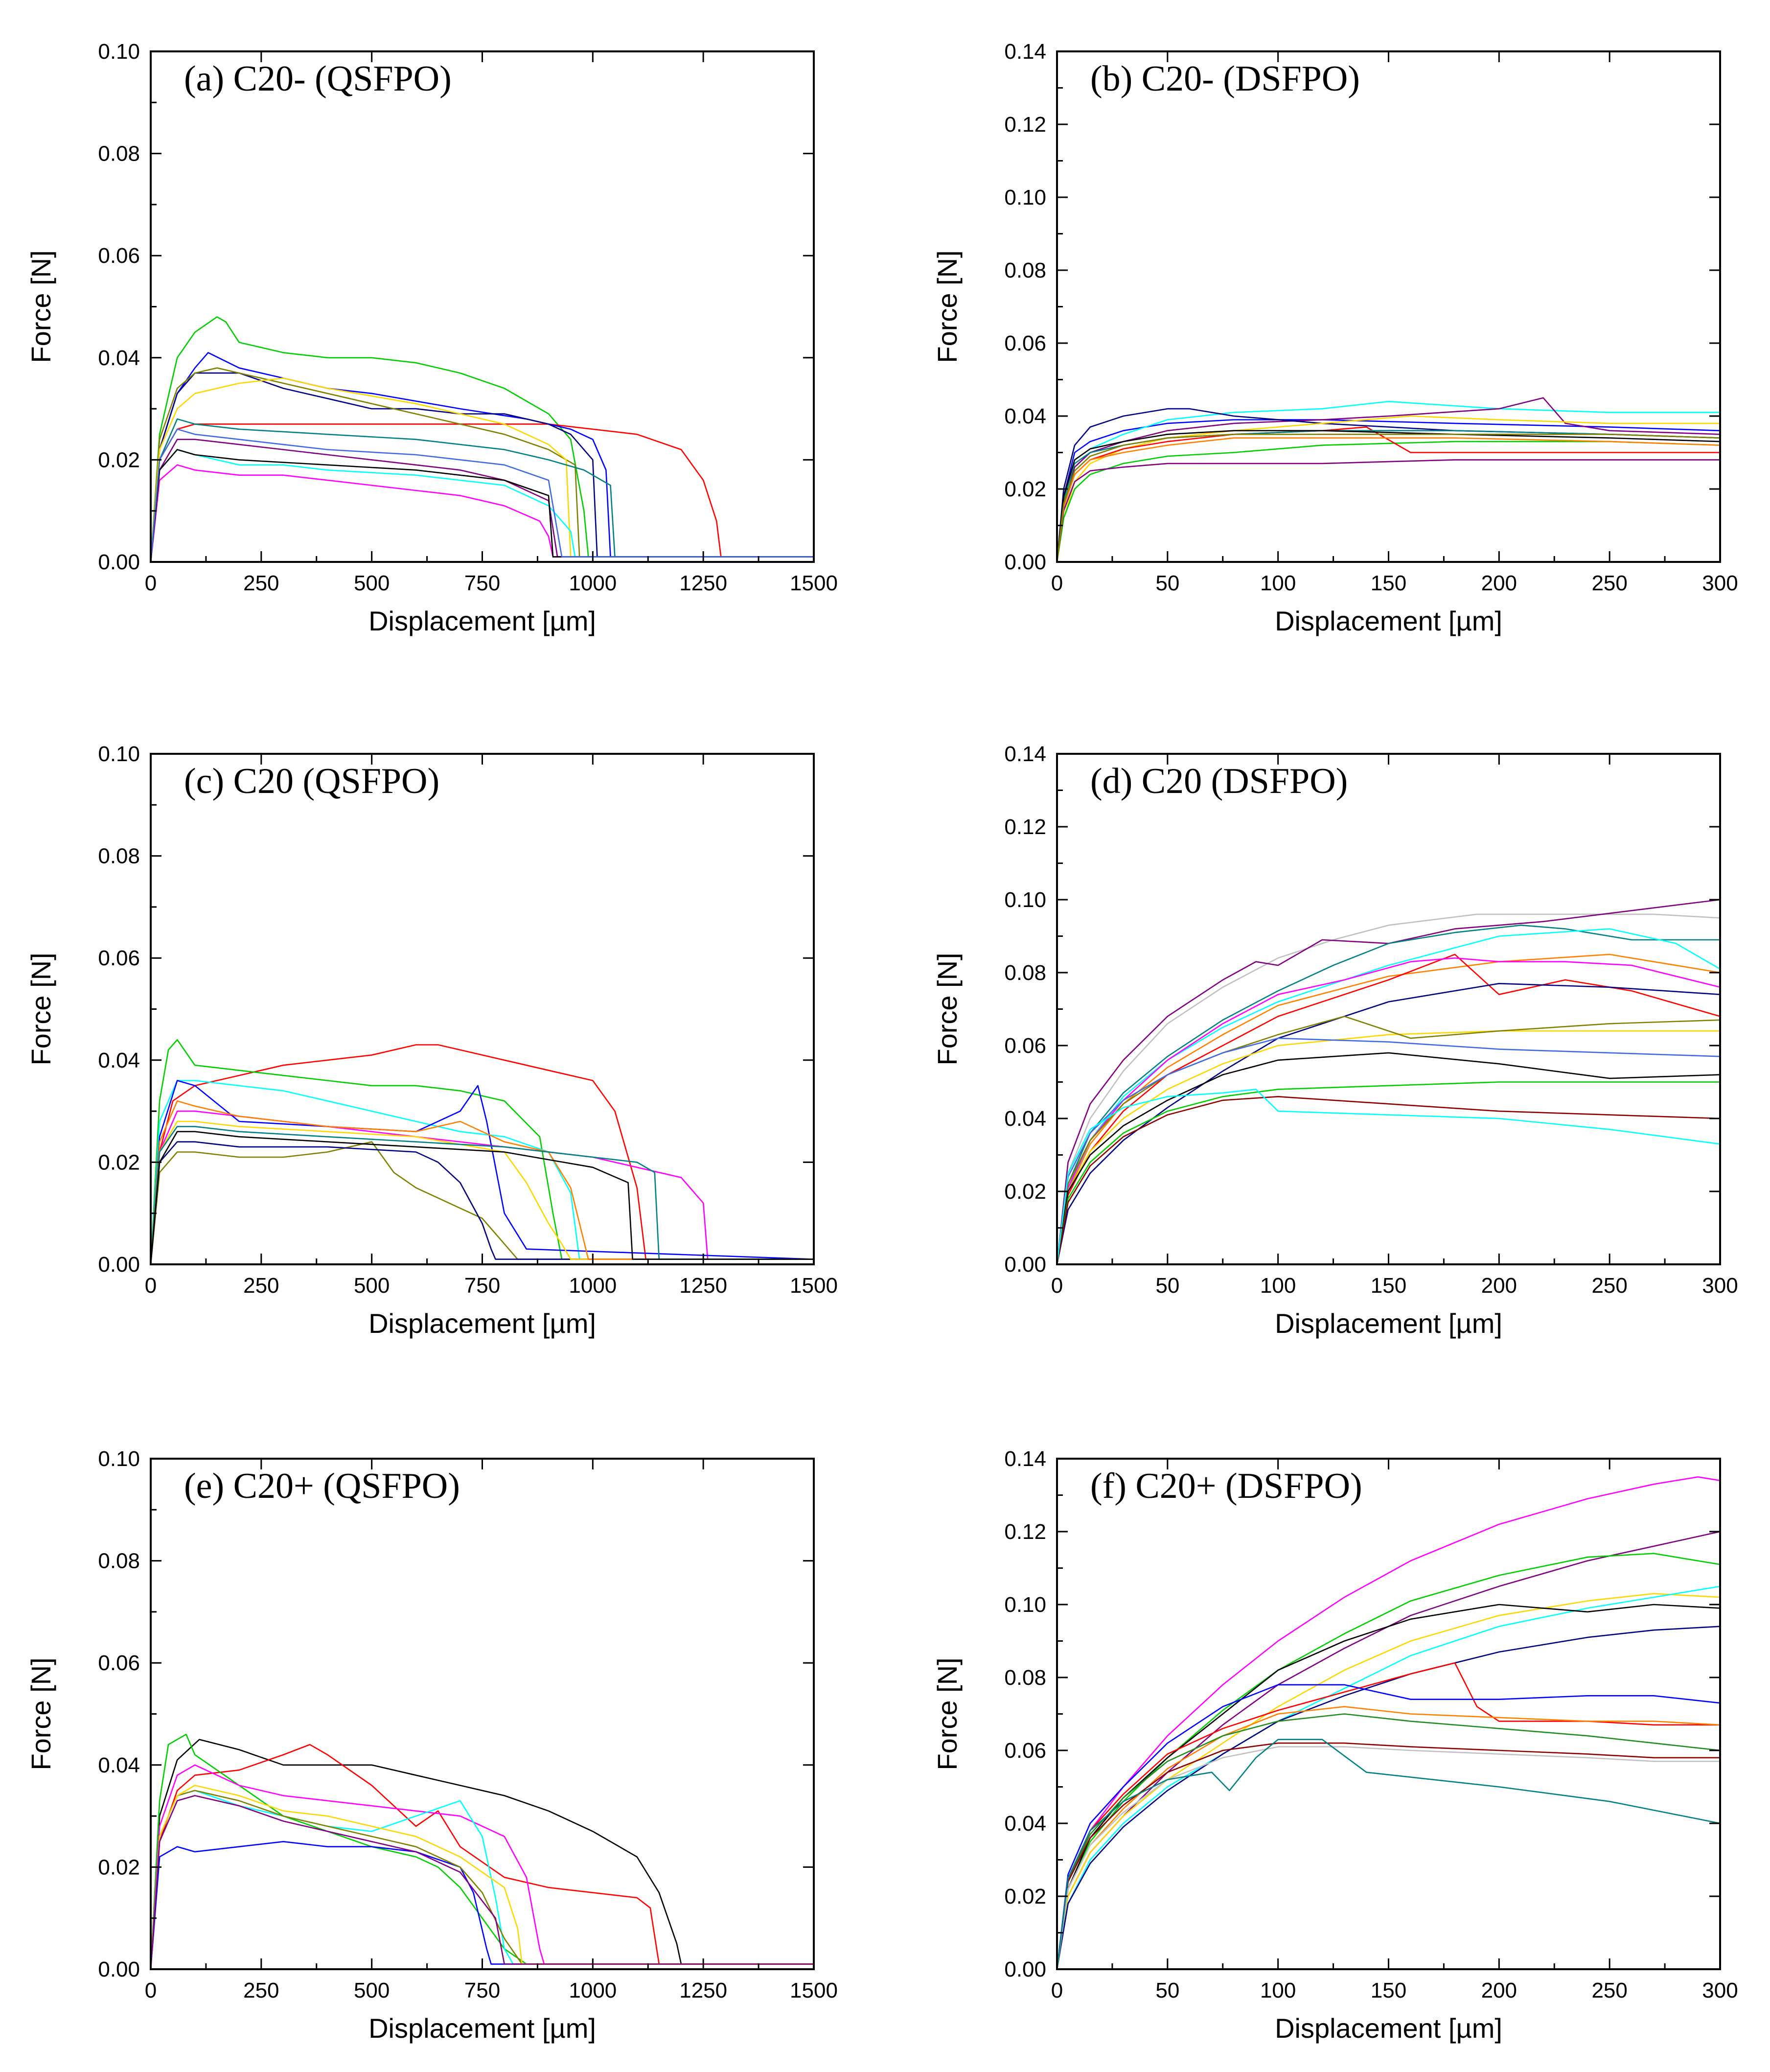 This screenshot has width=1770, height=2072. What do you see at coordinates (1167, 583) in the screenshot?
I see `panel-b-xtick-label: 50` at bounding box center [1167, 583].